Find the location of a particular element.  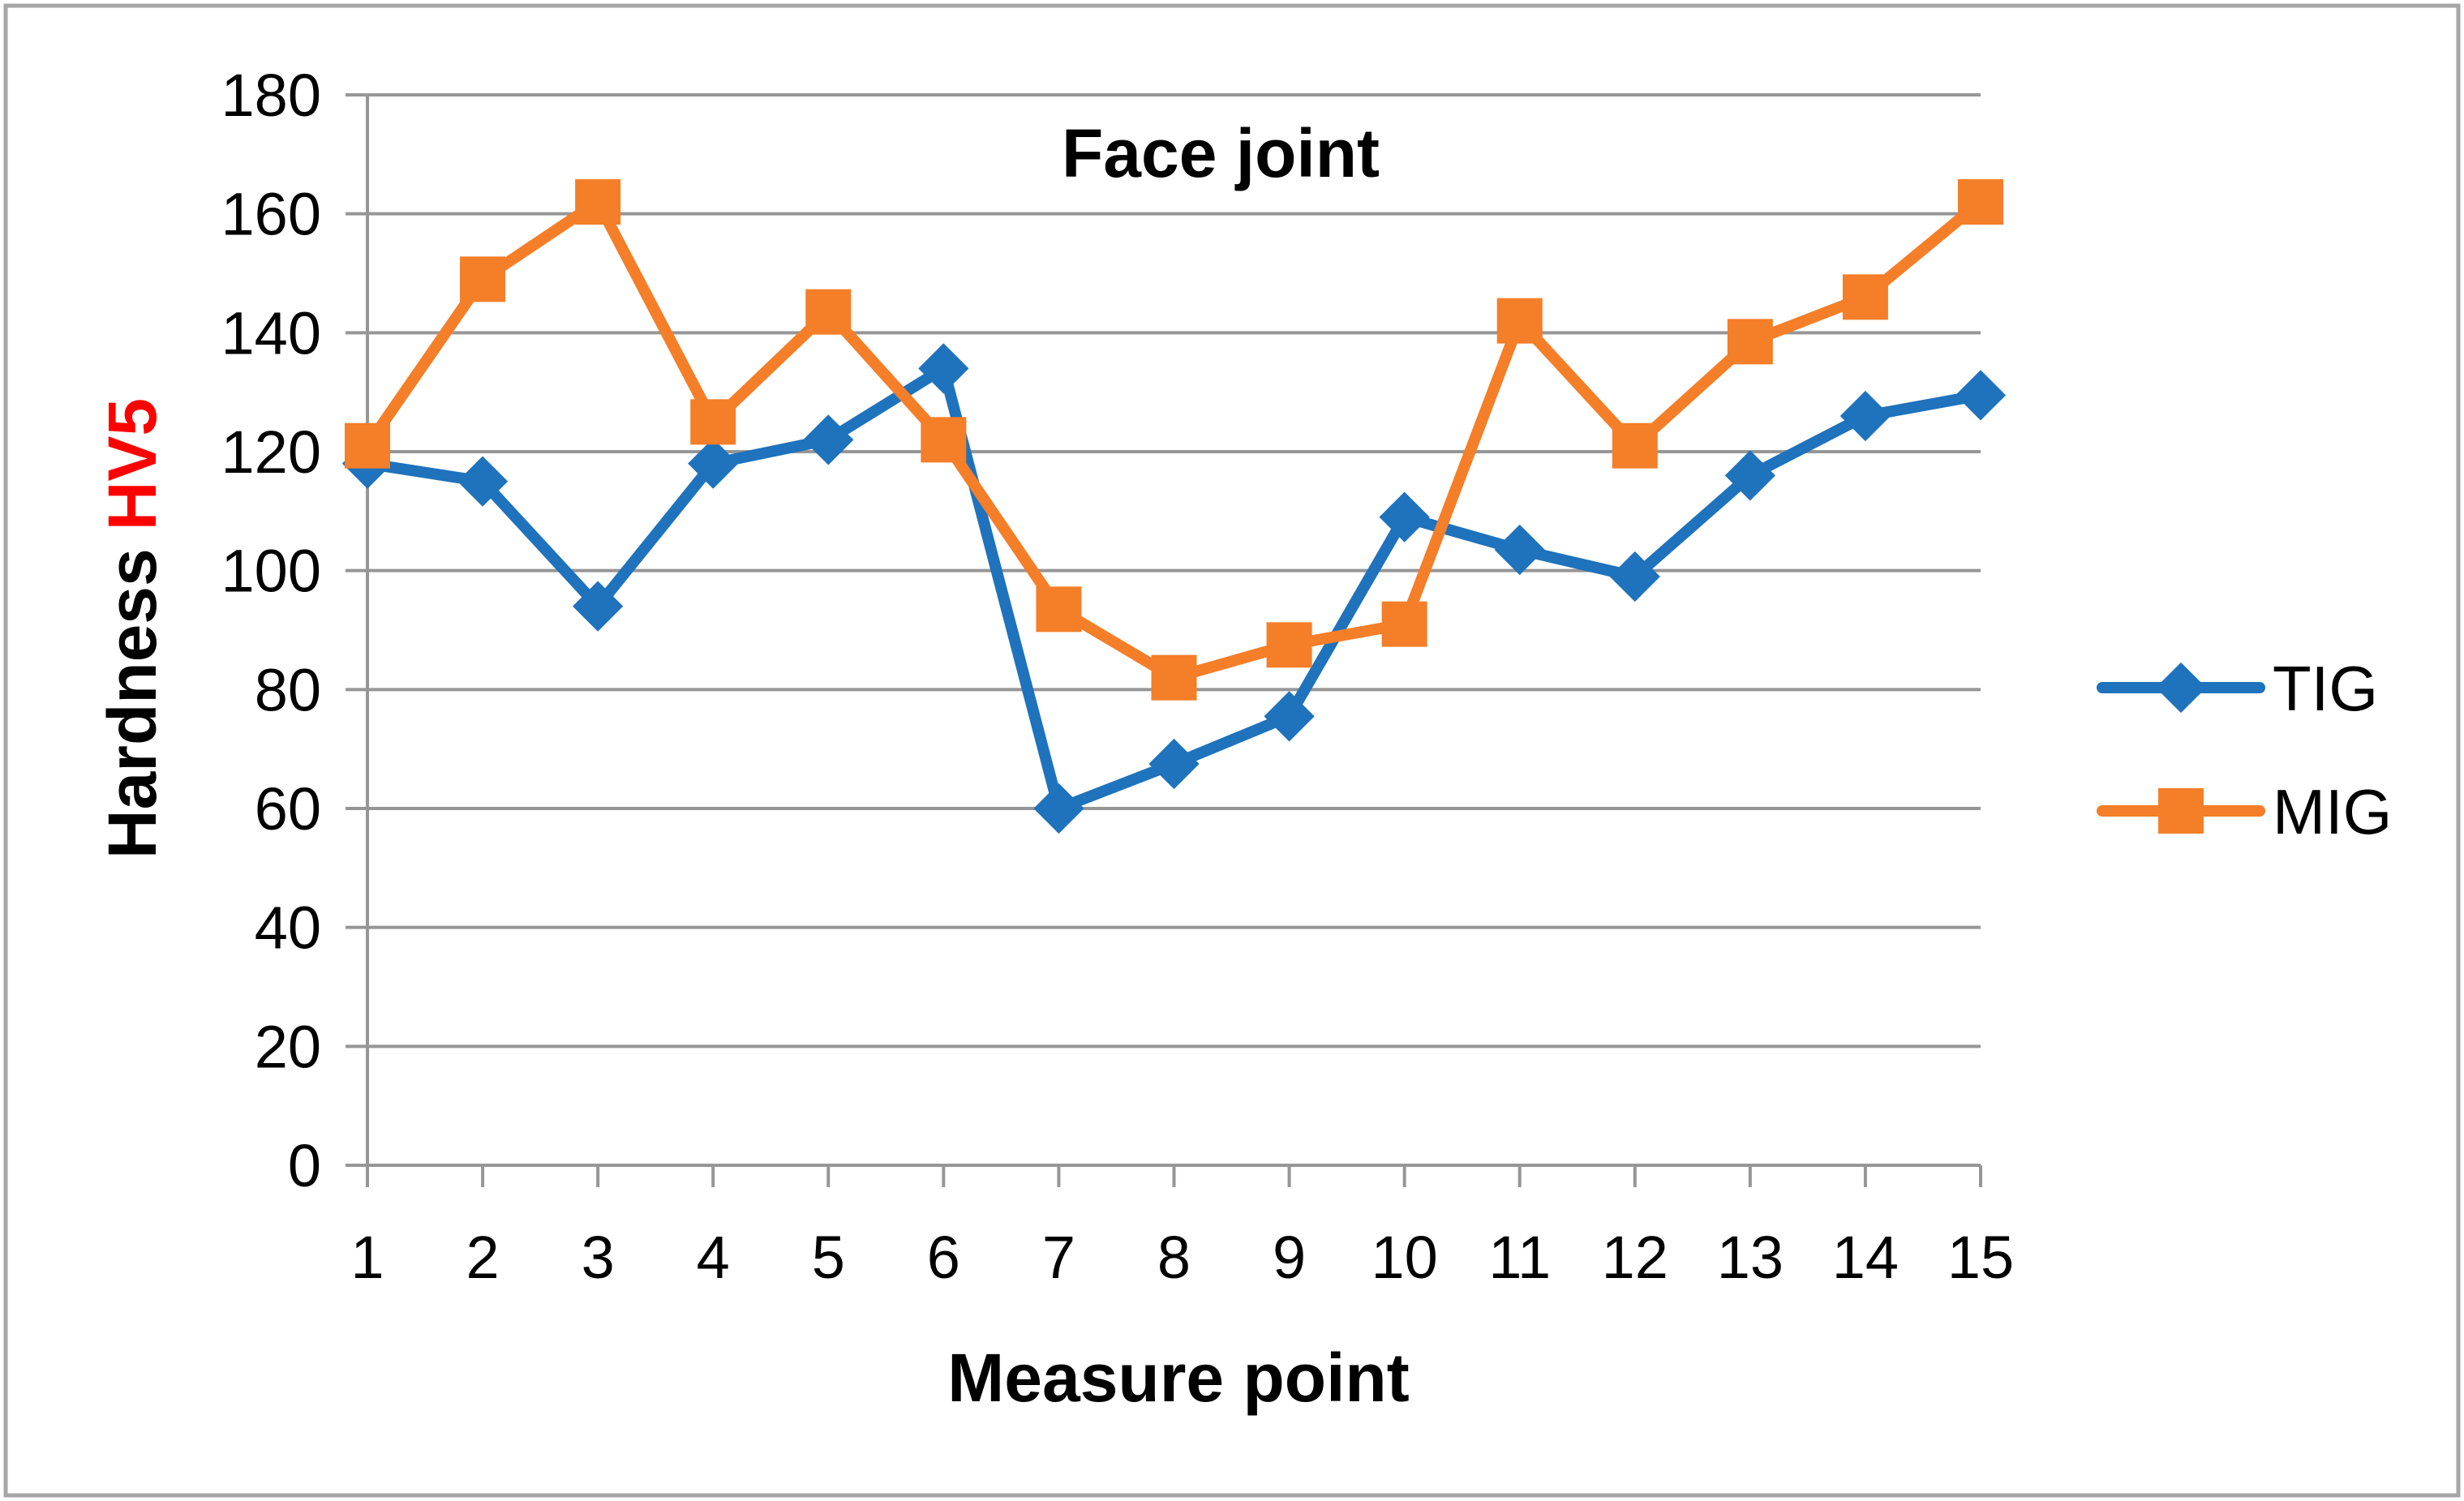

x-tick-label: 11 is located at coordinates (1519, 1257).